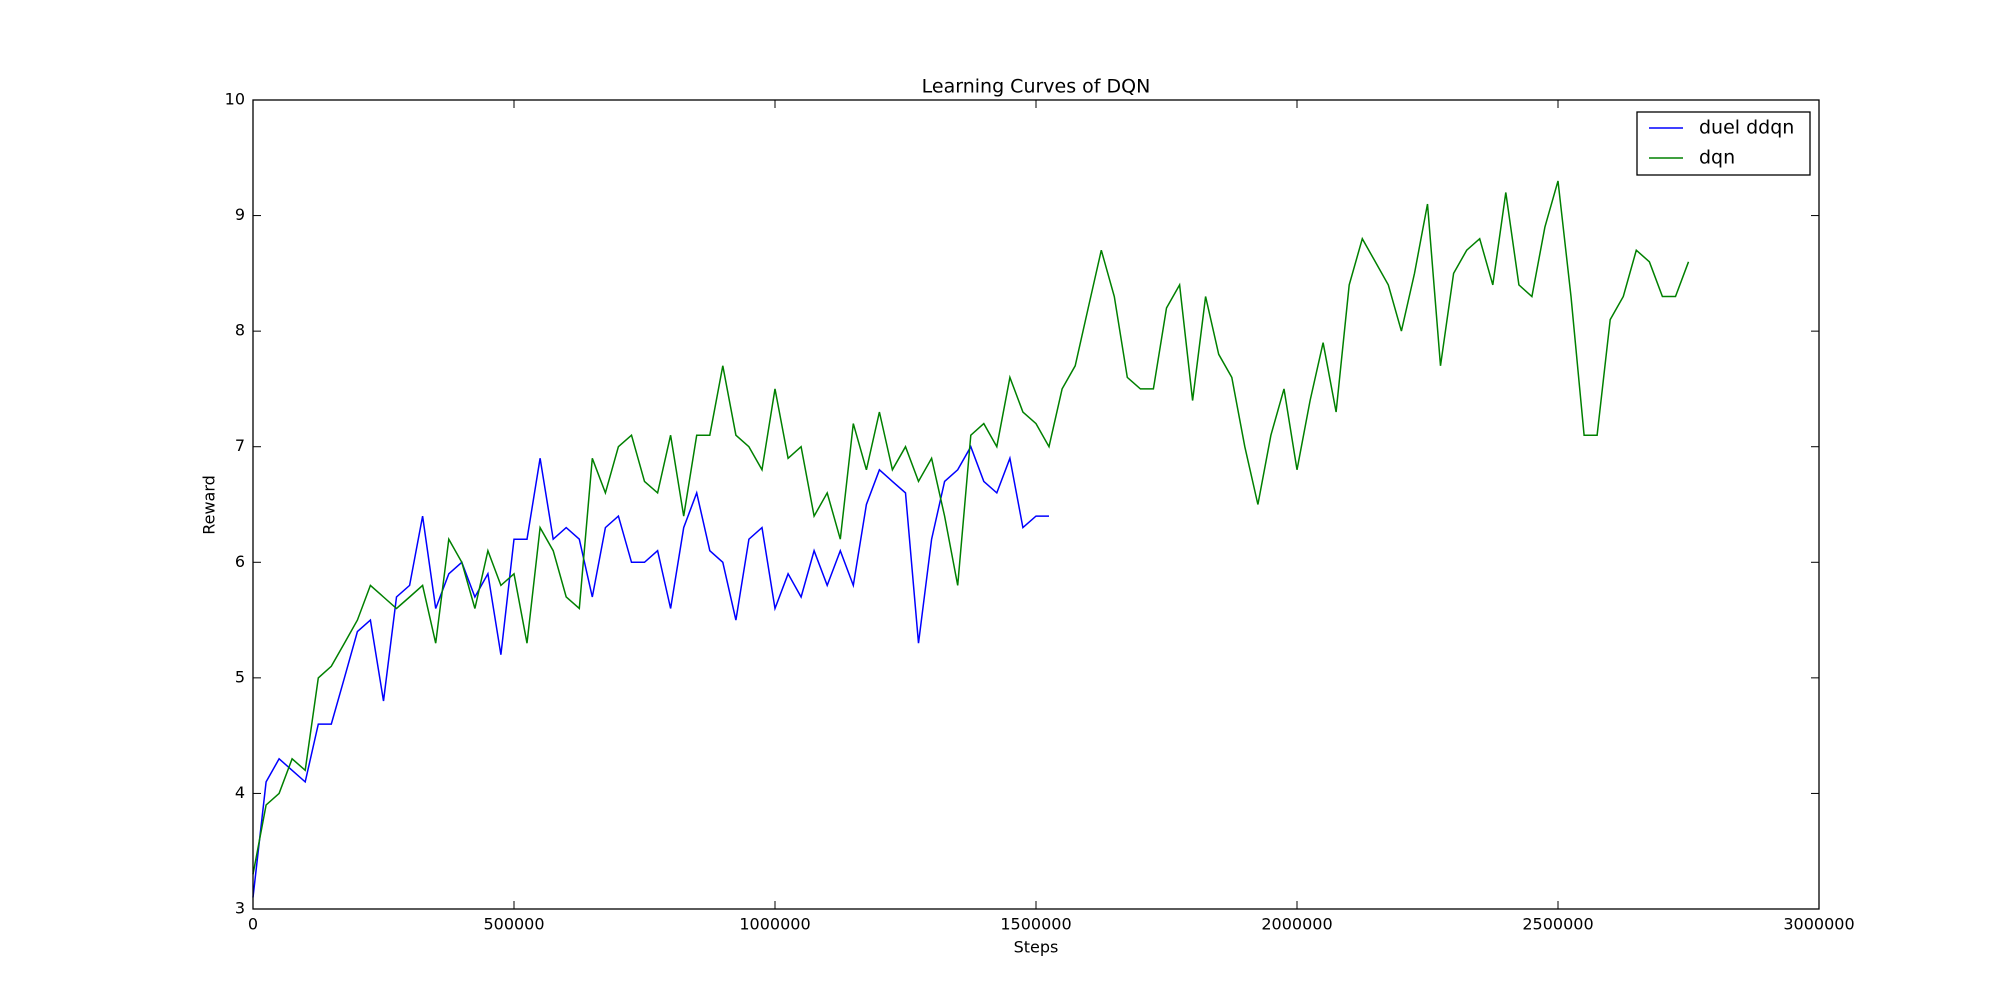 This screenshot has width=2000, height=1000. Describe the element at coordinates (240, 445) in the screenshot. I see `y-tick-label: 7` at that location.